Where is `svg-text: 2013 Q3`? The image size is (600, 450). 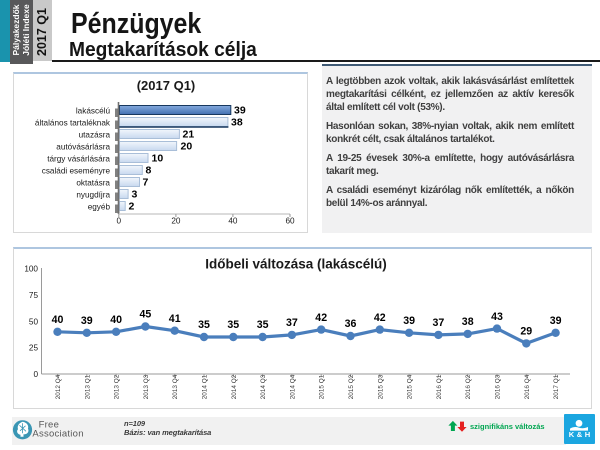 svg-text: 2013 Q3 is located at coordinates (146, 386).